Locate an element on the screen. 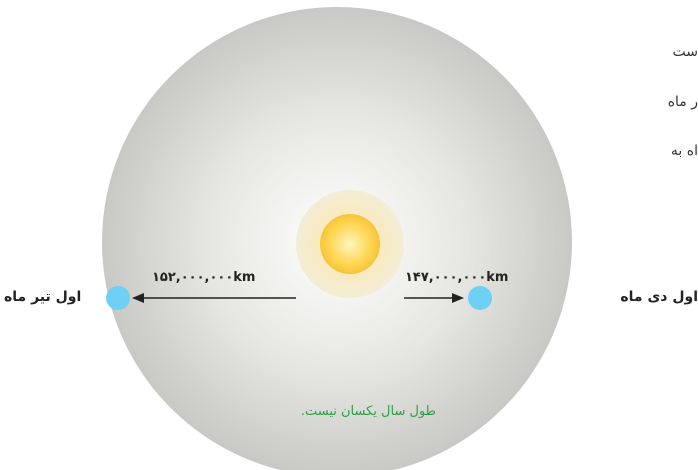 The height and width of the screenshot is (470, 698). page-text-line-2: ر ماه is located at coordinates (682, 102).